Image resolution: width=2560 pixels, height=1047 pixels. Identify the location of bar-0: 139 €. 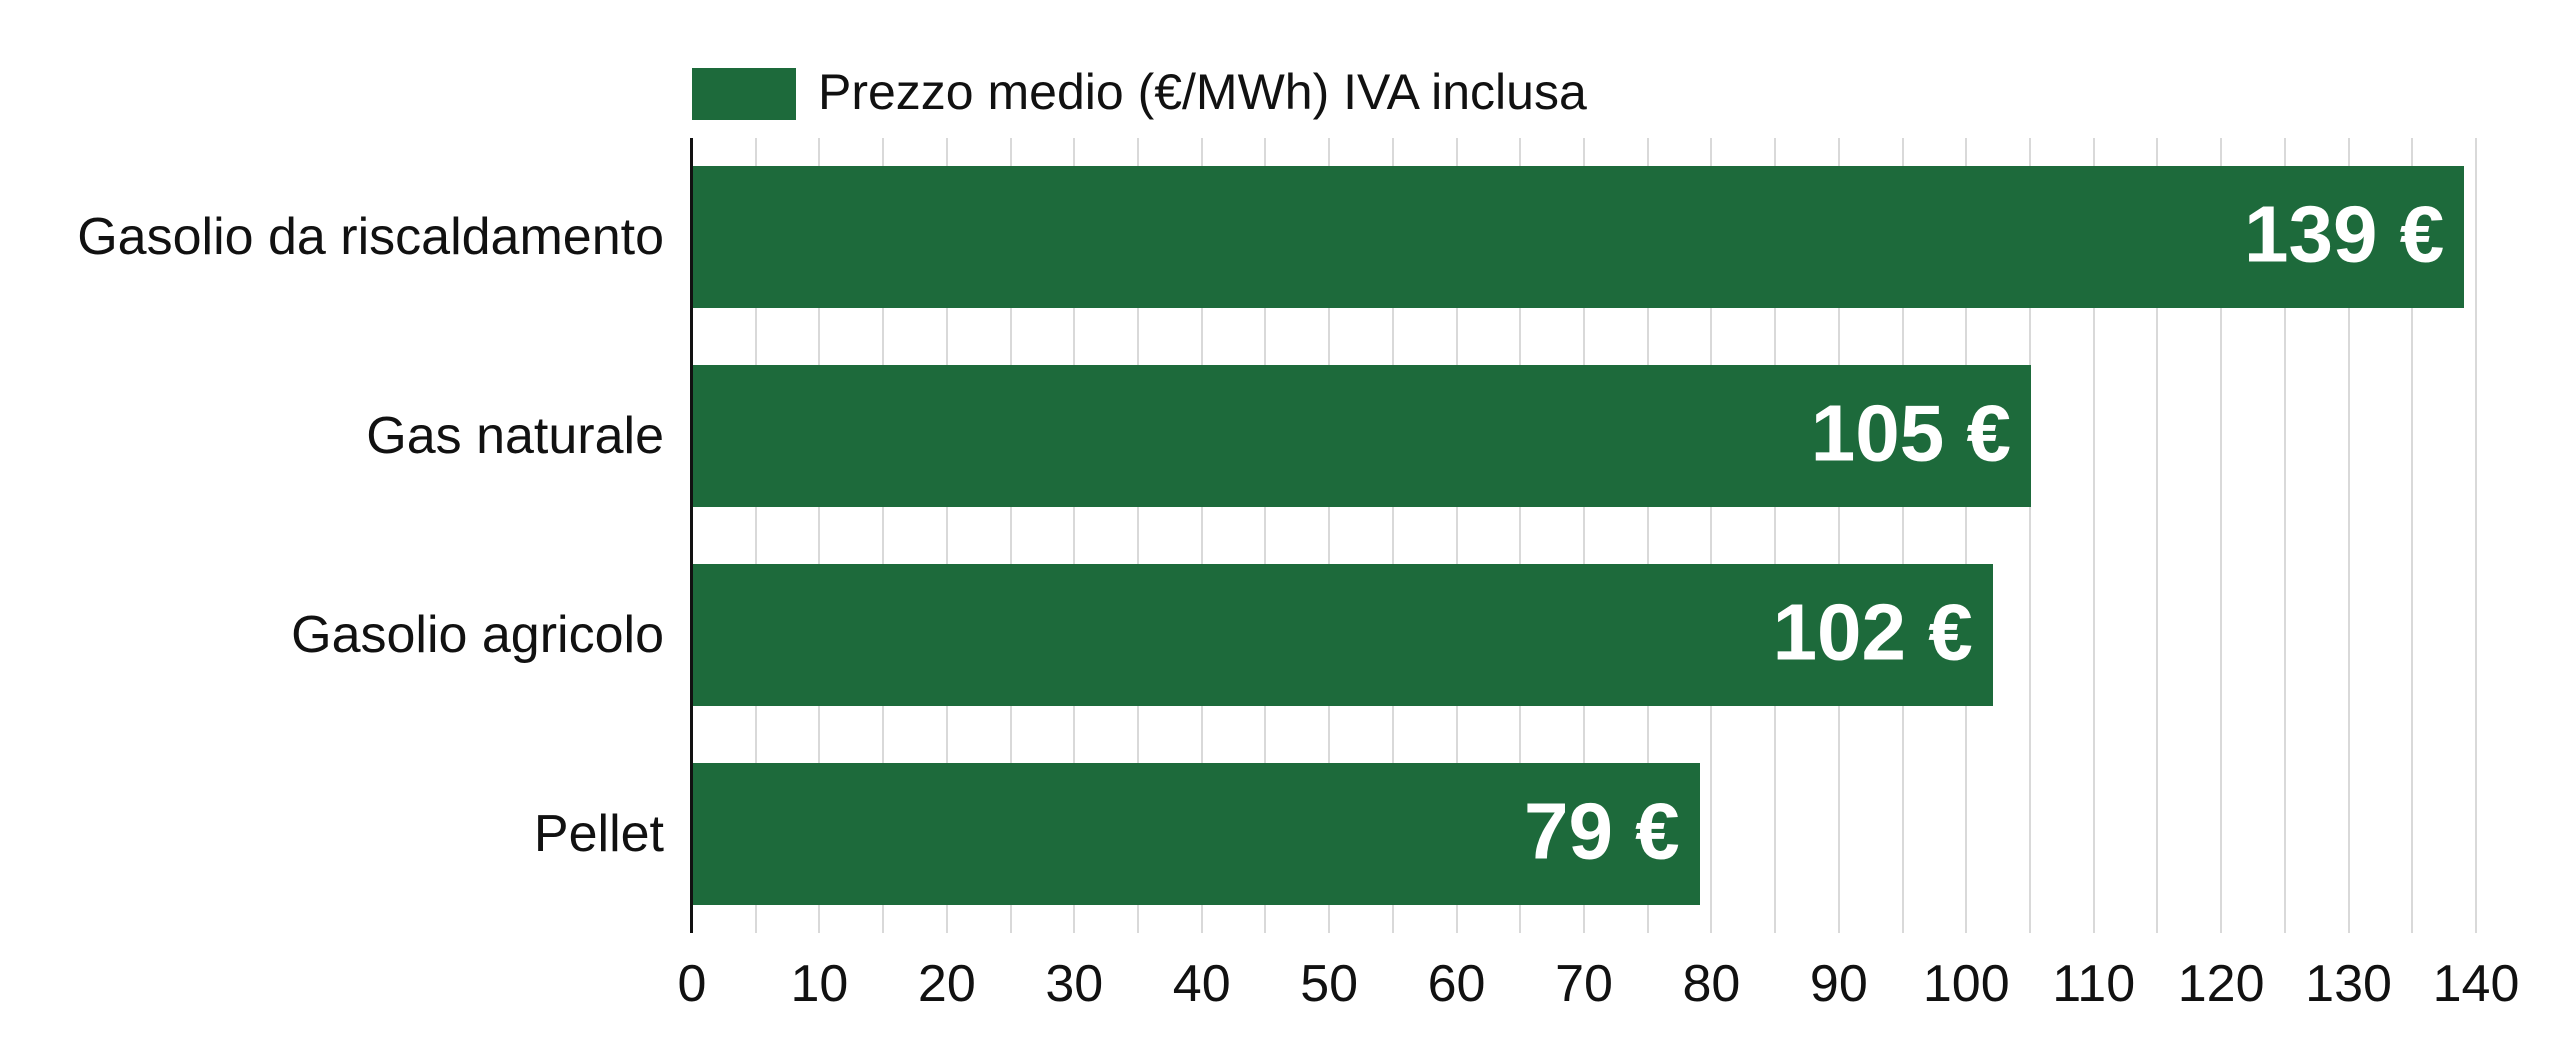
(1579, 237).